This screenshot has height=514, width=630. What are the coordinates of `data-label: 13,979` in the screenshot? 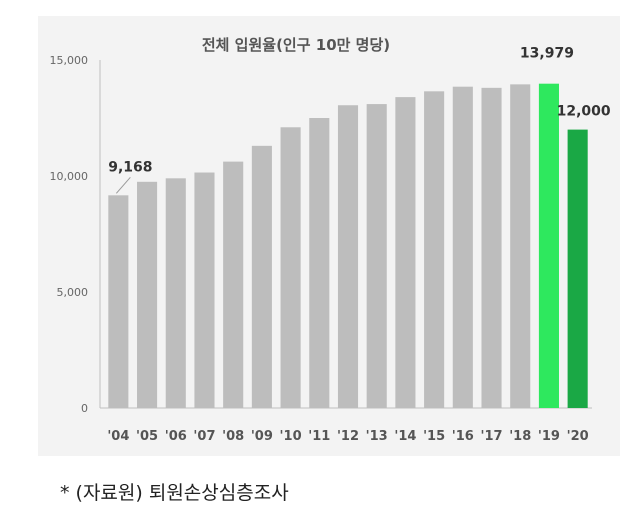 It's located at (547, 54).